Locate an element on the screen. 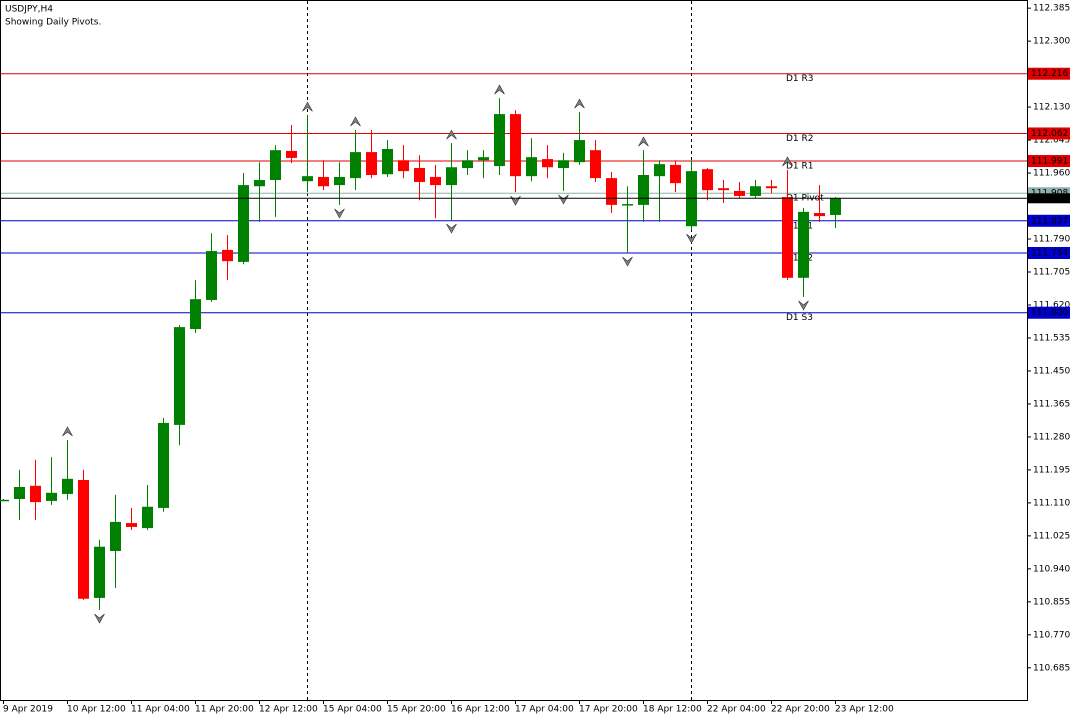 The image size is (1080, 720). y-tick-label: 110.685 is located at coordinates (1051, 668).